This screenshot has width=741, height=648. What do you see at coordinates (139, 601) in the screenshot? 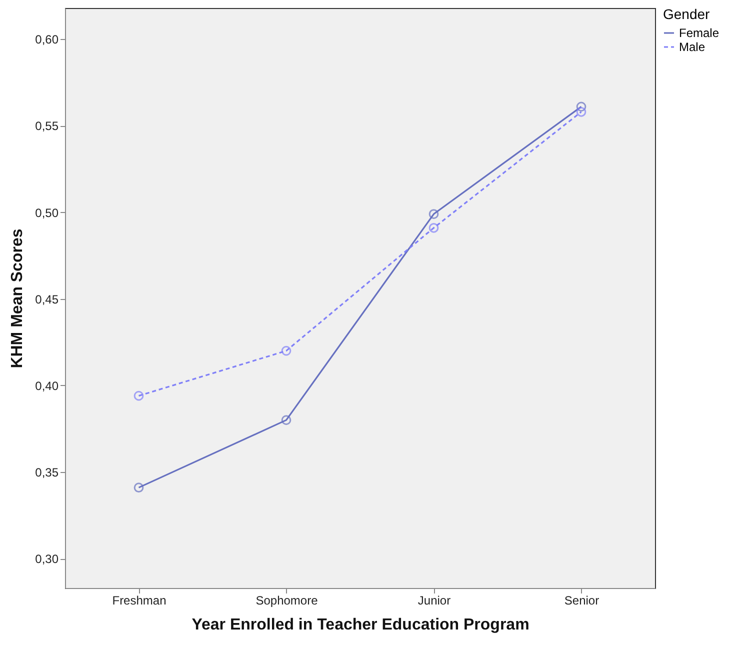
I see `x-tick-label: Freshman` at bounding box center [139, 601].